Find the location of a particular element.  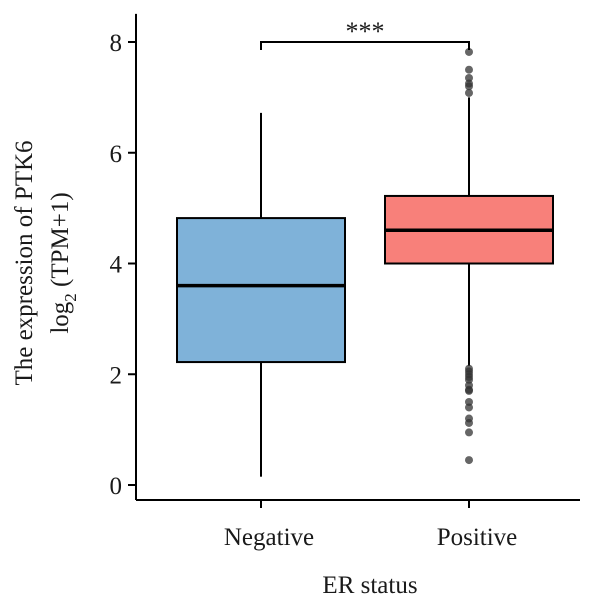

y-tick-label: 8 is located at coordinates (116, 43).